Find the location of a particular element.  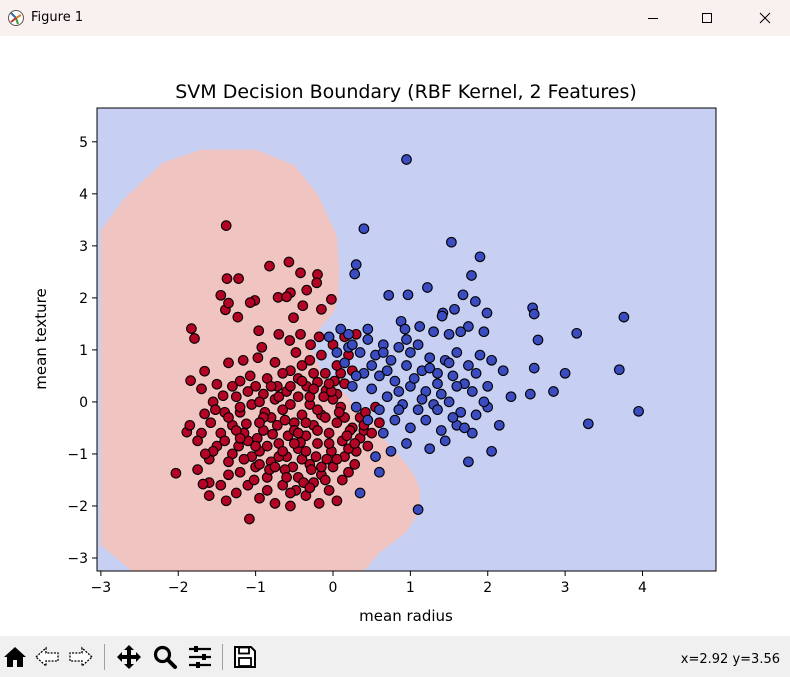

y-axis-label: mean texture is located at coordinates (41, 338).